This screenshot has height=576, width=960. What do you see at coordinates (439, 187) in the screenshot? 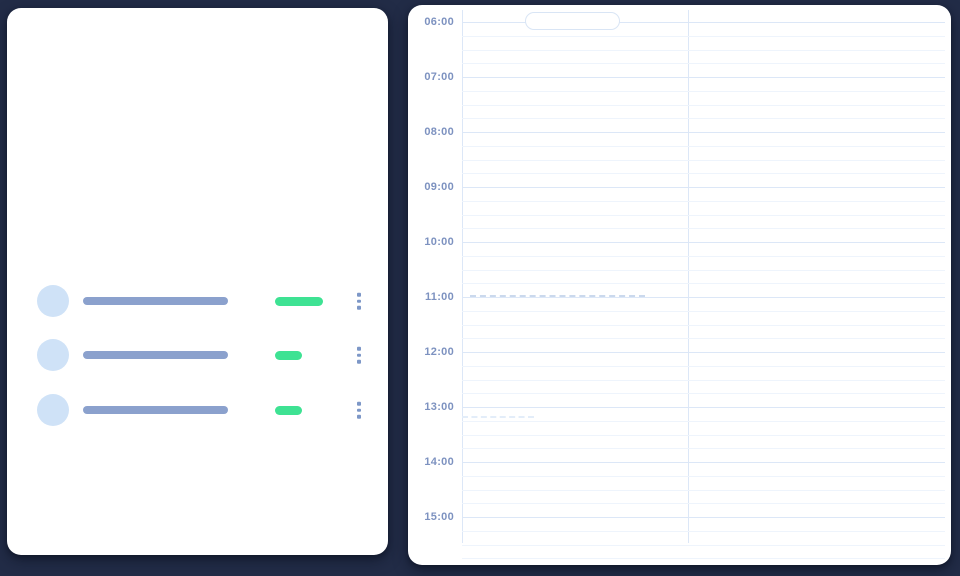
I see `time-label: 09:00` at bounding box center [439, 187].